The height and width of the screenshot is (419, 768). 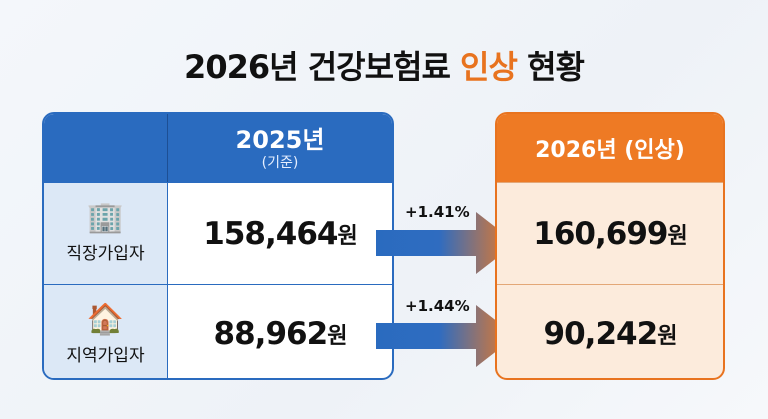 I want to click on house-family-icon: 🏠, so click(x=105, y=319).